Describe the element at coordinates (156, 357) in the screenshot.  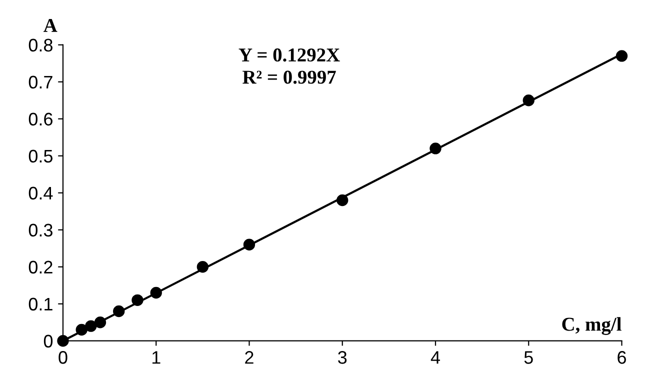
I see `x-tick-label: 1` at that location.